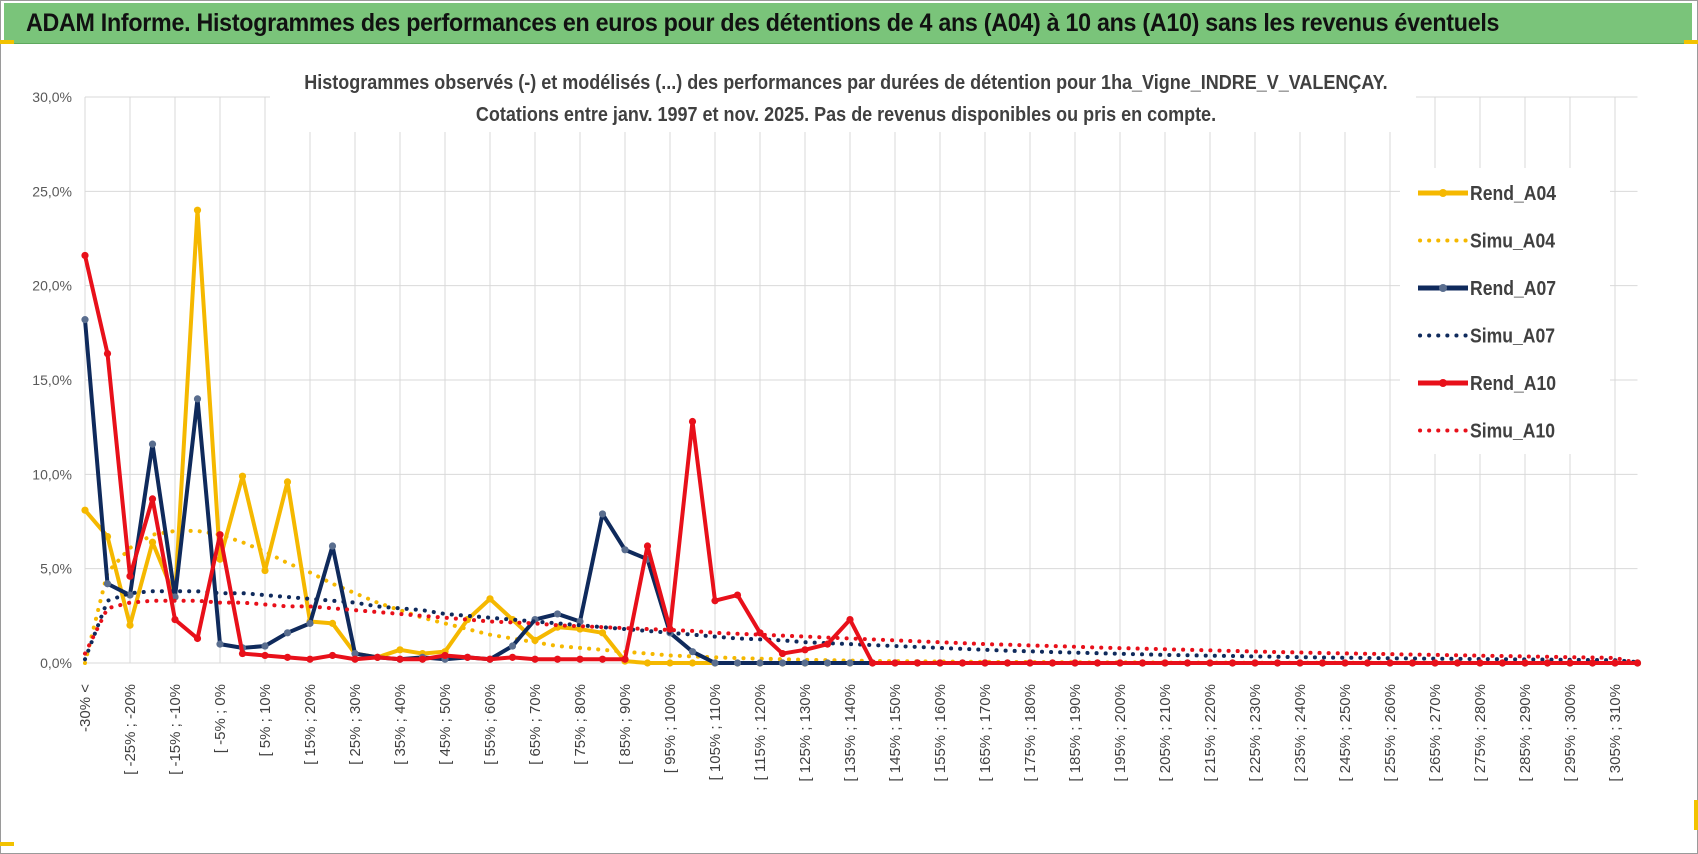 The width and height of the screenshot is (1698, 854). Describe the element at coordinates (1486, 430) in the screenshot. I see `legend-item: Simu_A10` at that location.